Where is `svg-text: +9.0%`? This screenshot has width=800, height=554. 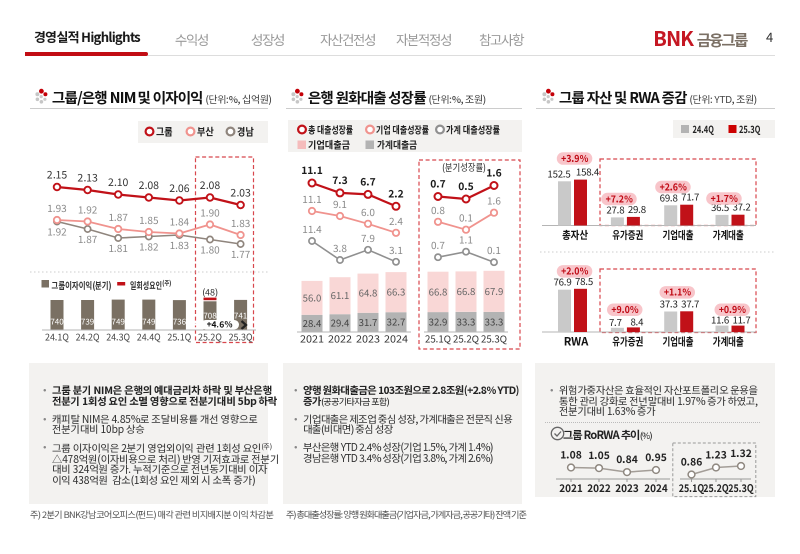
svg-text: +9.0% is located at coordinates (625, 309).